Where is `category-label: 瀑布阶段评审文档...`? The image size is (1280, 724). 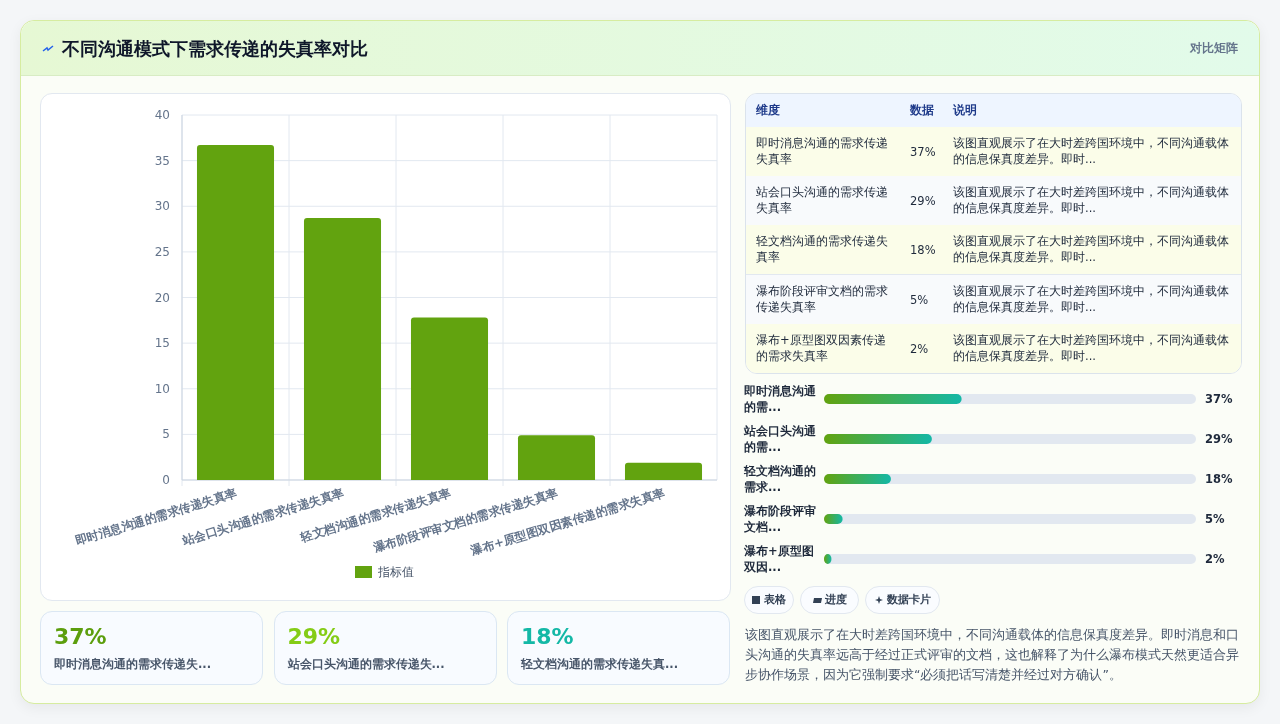
category-label: 瀑布阶段评审文档... is located at coordinates (780, 519).